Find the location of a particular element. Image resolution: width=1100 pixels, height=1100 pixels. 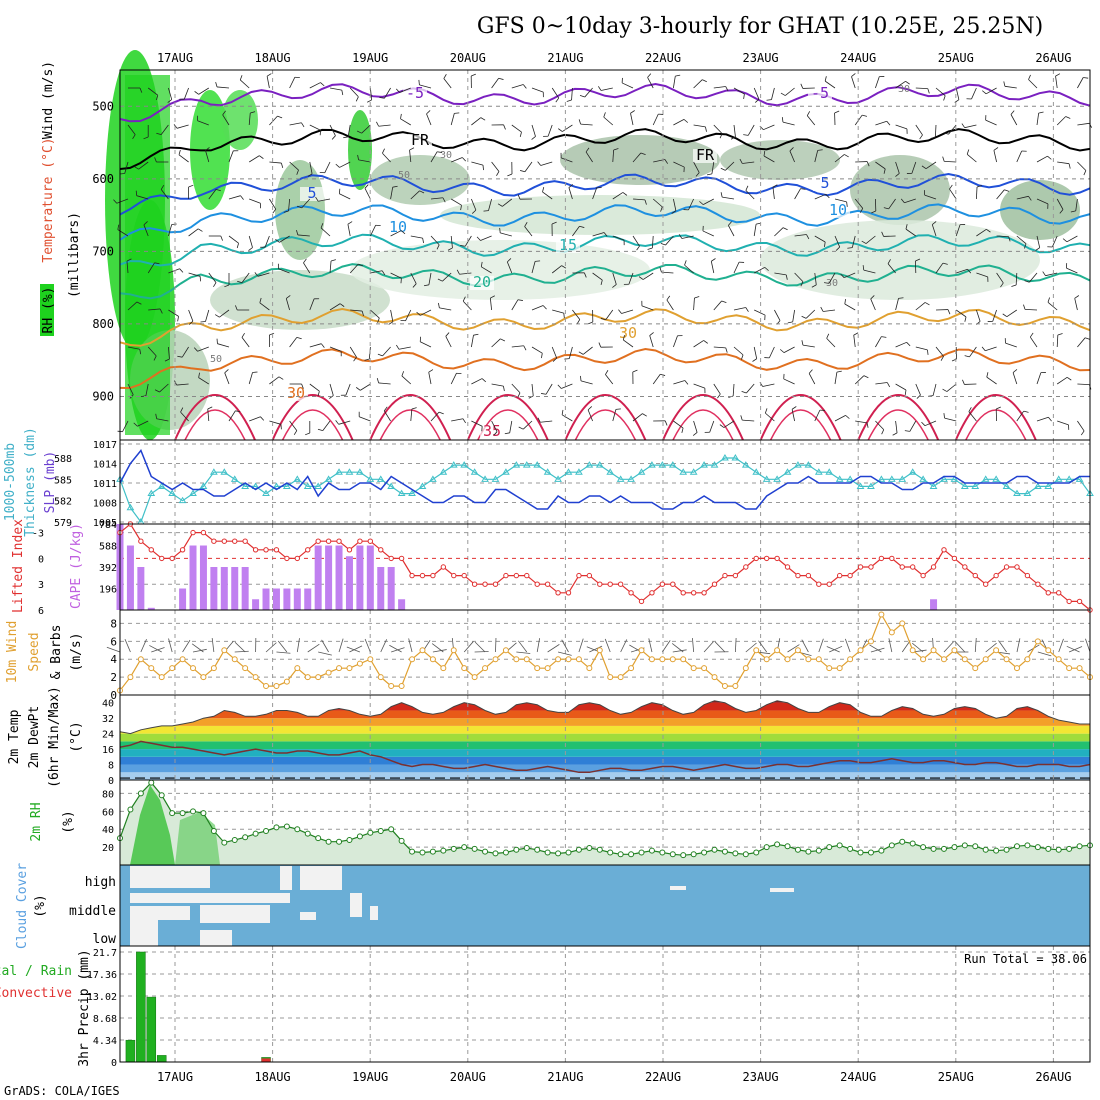

isotherm-label-bg is located at coordinates (398, 228).